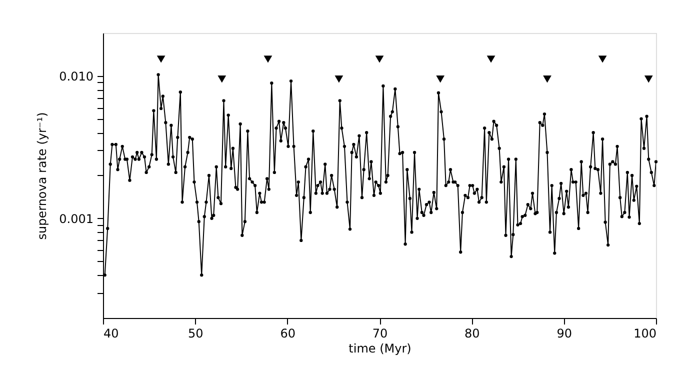 The width and height of the screenshot is (695, 381). What do you see at coordinates (76, 76) in the screenshot?
I see `y-tick-label: 0.010` at bounding box center [76, 76].